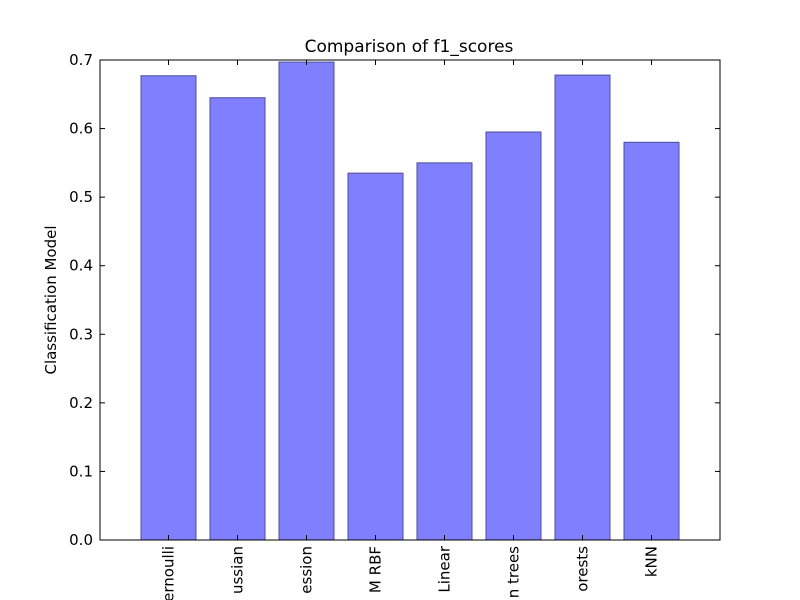 The width and height of the screenshot is (800, 600). I want to click on y-tick-label: 0.5, so click(81, 197).